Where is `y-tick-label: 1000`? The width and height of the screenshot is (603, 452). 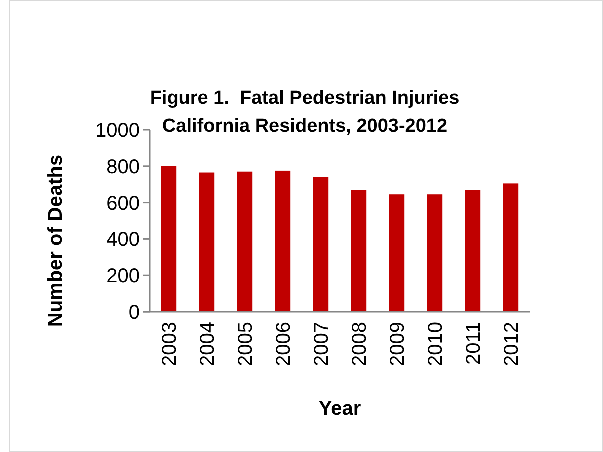 y-tick-label: 1000 is located at coordinates (118, 131).